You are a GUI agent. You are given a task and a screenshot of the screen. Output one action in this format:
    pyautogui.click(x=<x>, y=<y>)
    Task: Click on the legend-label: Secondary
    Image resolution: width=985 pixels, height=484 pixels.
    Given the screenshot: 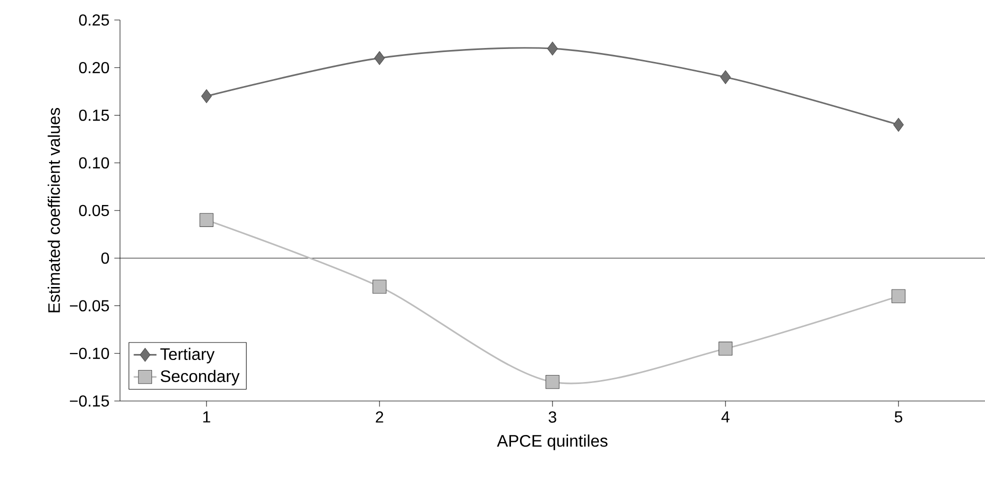 What is the action you would take?
    pyautogui.click(x=200, y=378)
    